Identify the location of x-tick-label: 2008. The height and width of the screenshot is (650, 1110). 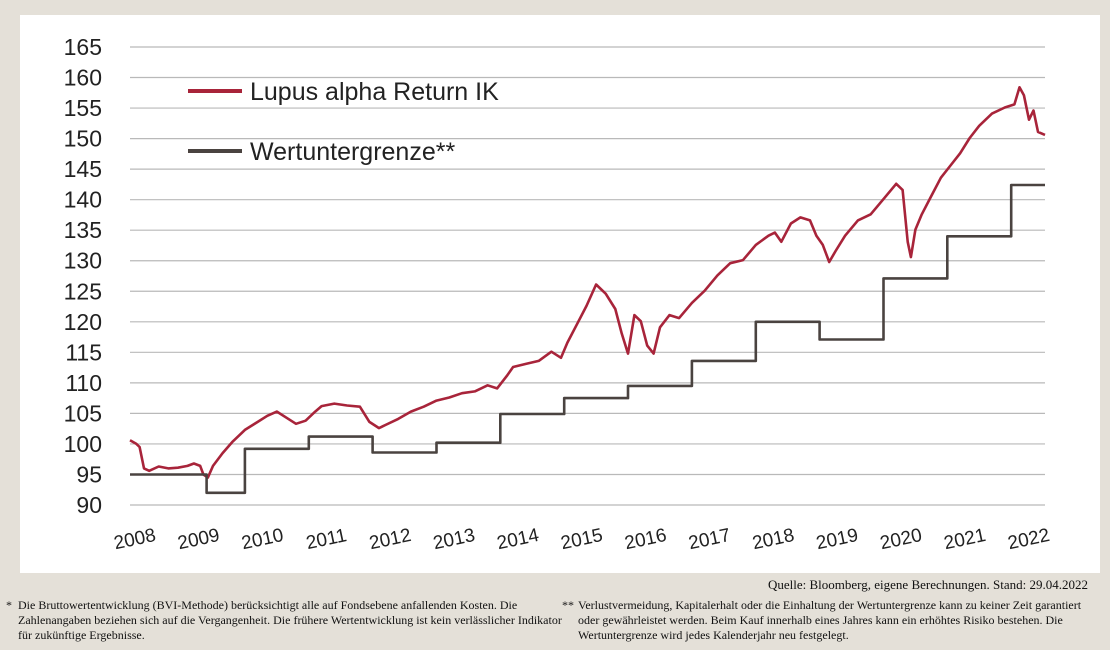
(135, 539).